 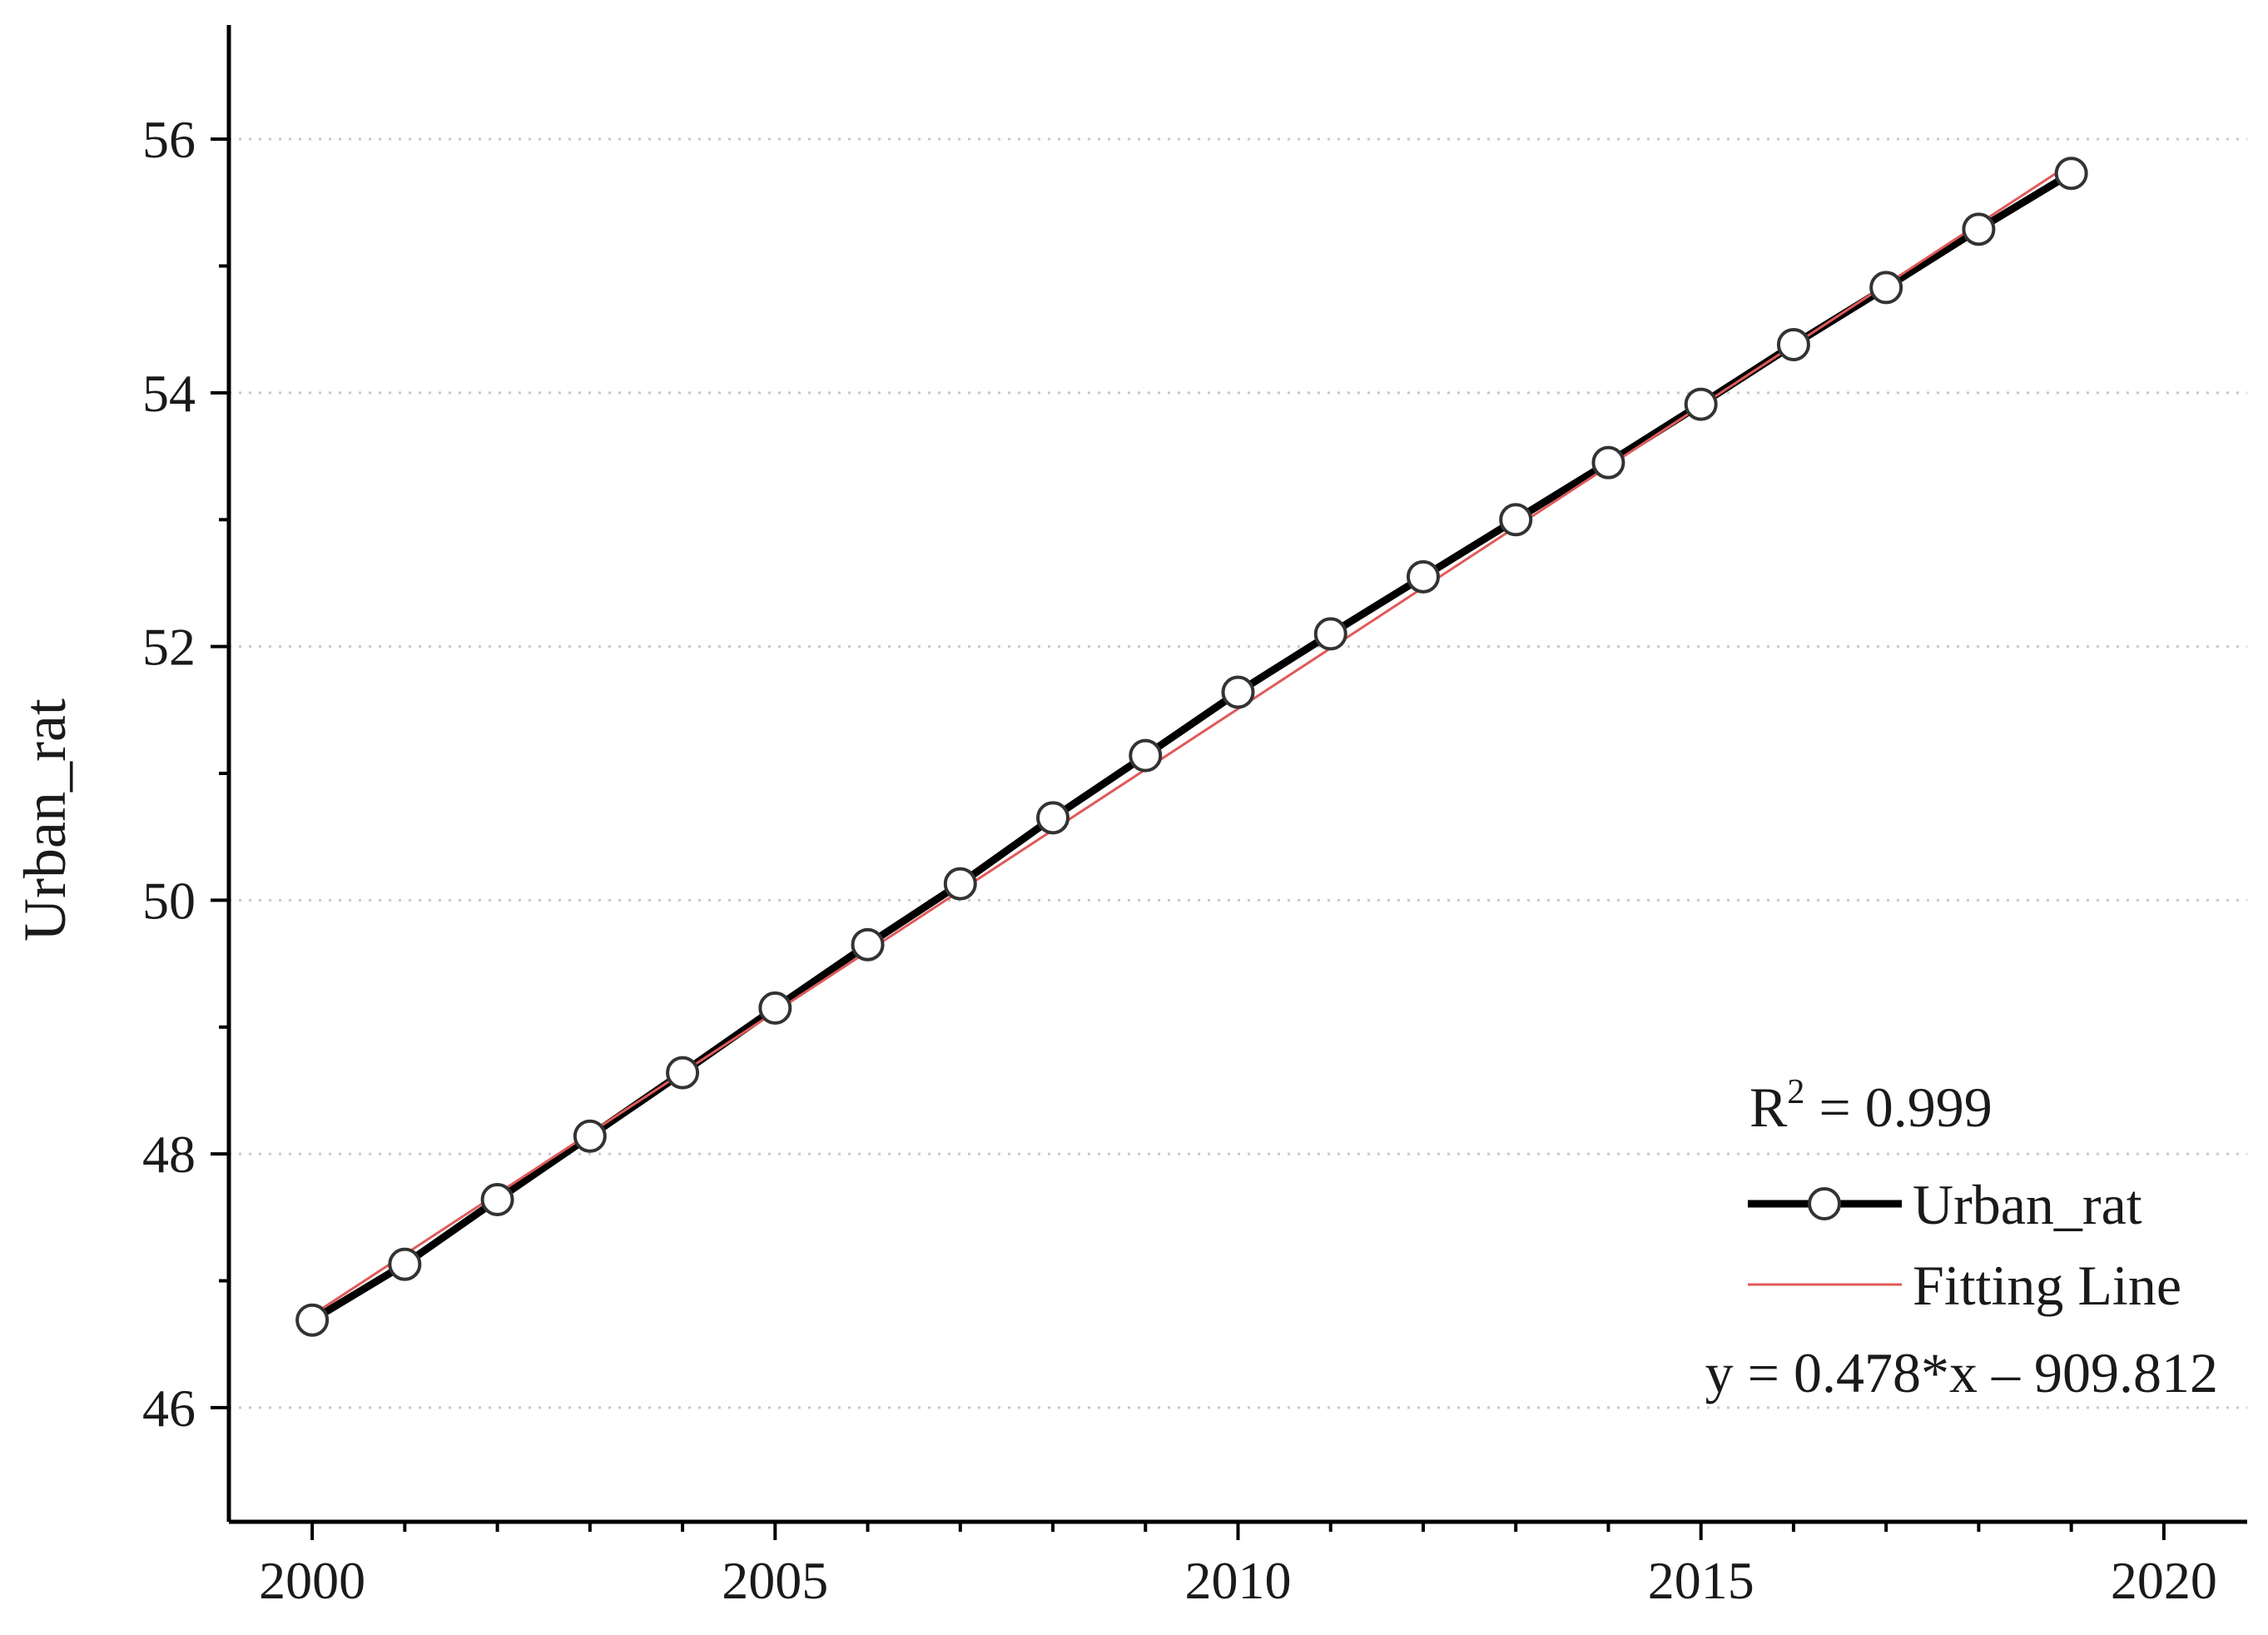 What do you see at coordinates (405, 1264) in the screenshot?
I see `data-point-2001` at bounding box center [405, 1264].